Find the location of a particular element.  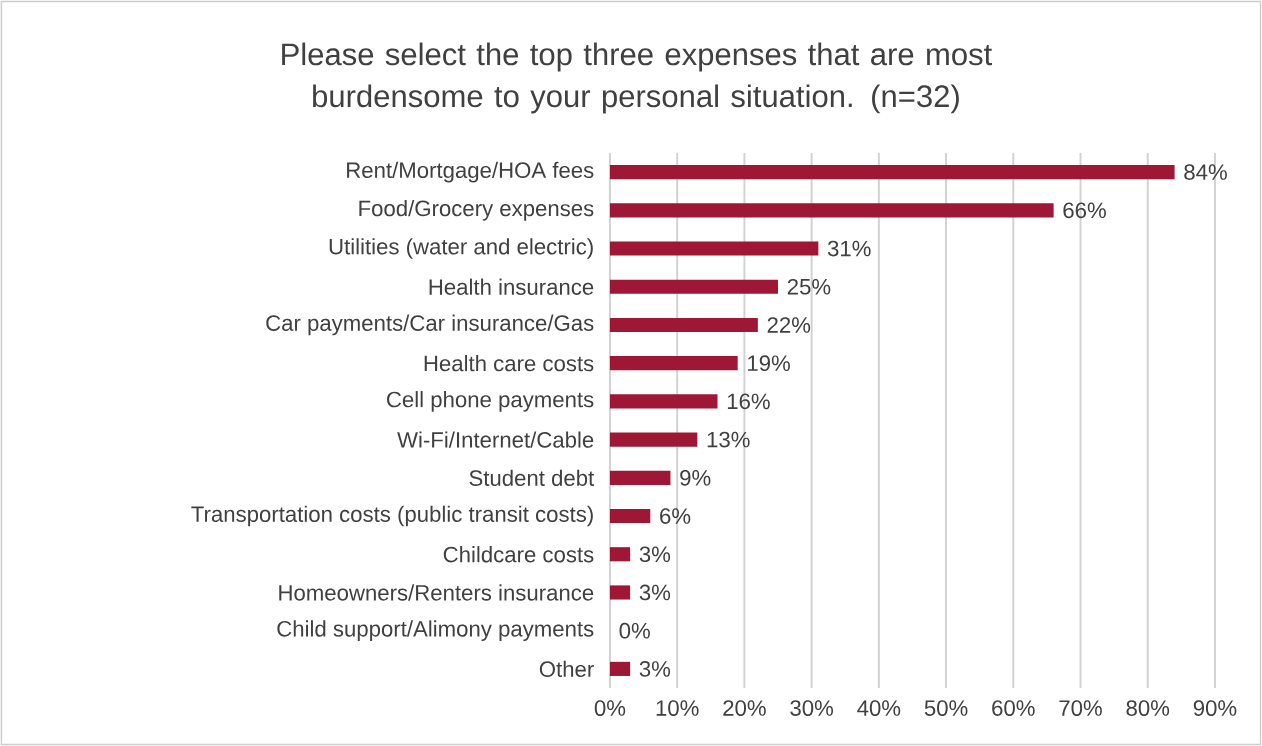

y-tick-label: Food/Grocery expenses is located at coordinates (476, 210).